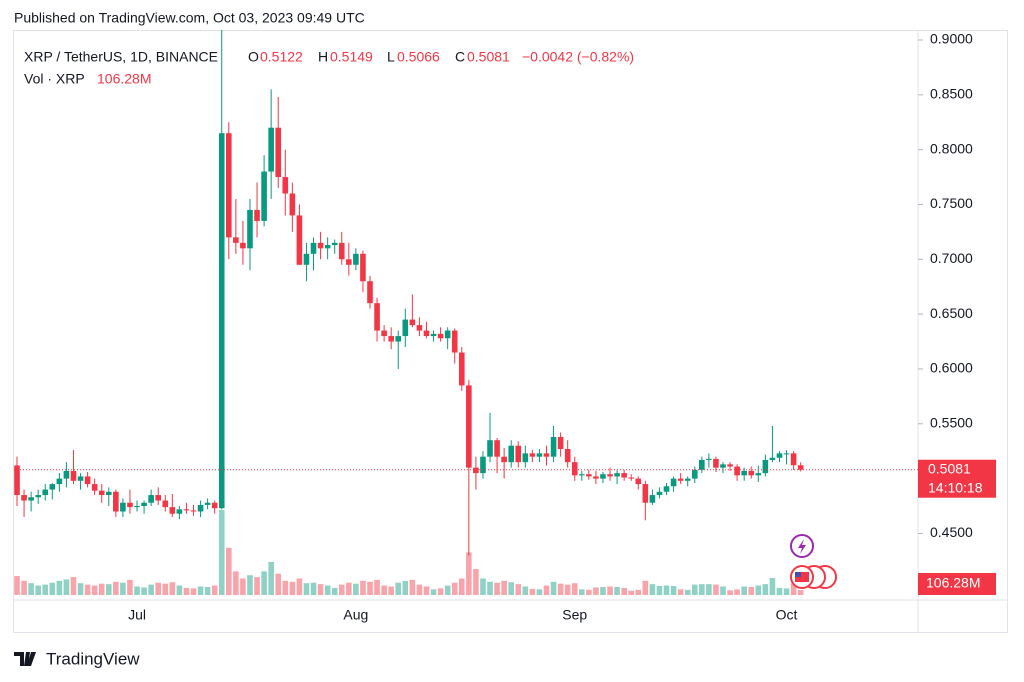 This screenshot has height=682, width=1024. Describe the element at coordinates (253, 57) in the screenshot. I see `ohlc-o-label: O` at that location.